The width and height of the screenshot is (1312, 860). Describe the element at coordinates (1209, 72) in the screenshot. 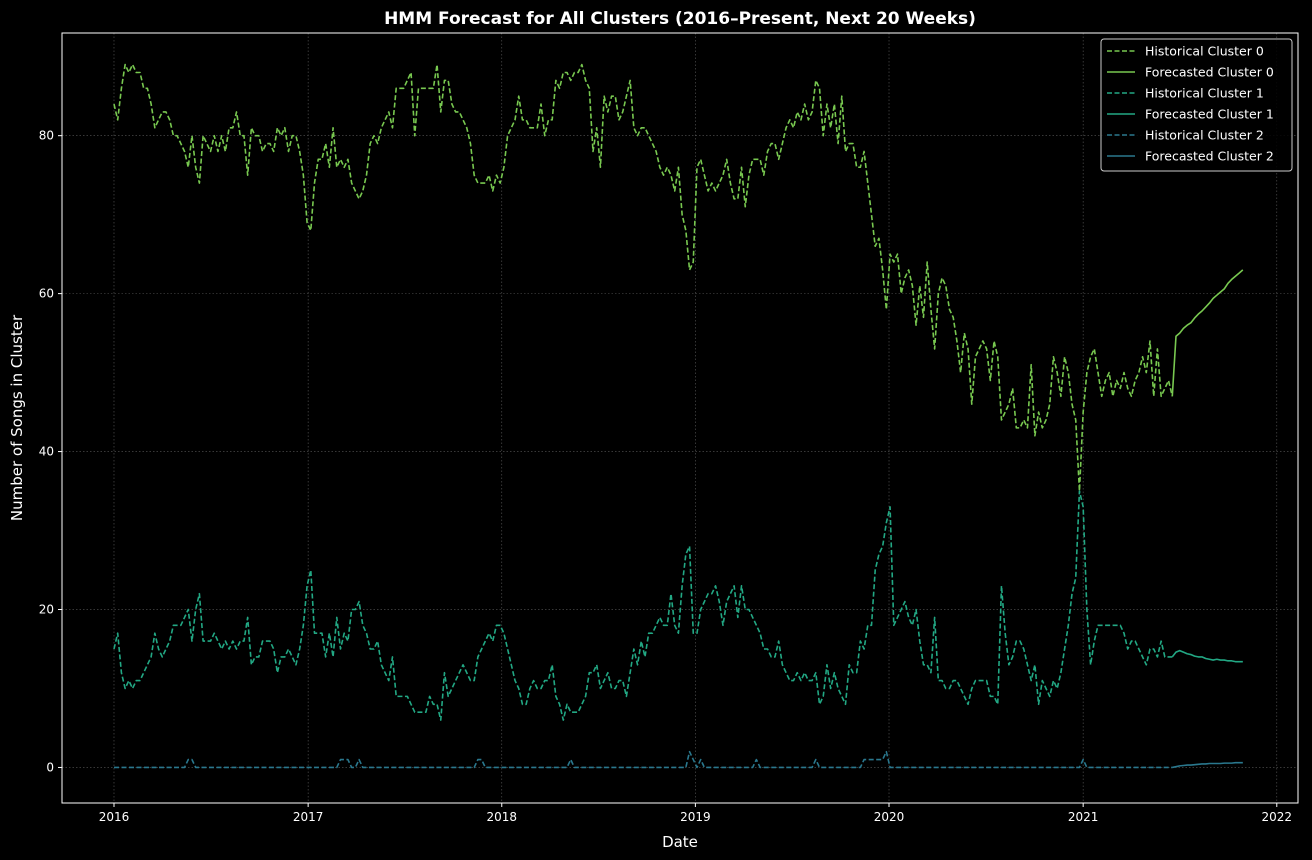

I see `legend-label: Forecasted Cluster 0` at that location.